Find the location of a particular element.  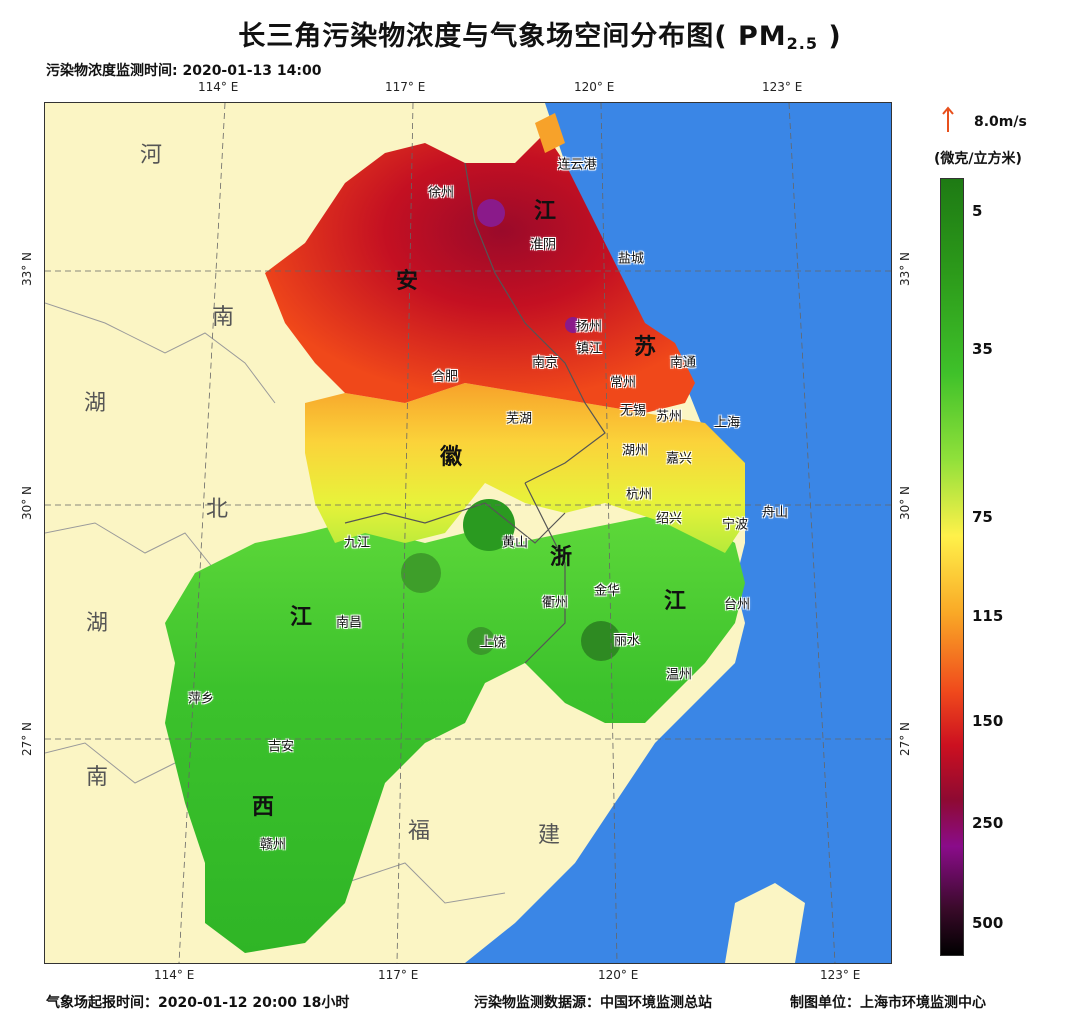

province-henan-nan: 南 is located at coordinates (223, 317).